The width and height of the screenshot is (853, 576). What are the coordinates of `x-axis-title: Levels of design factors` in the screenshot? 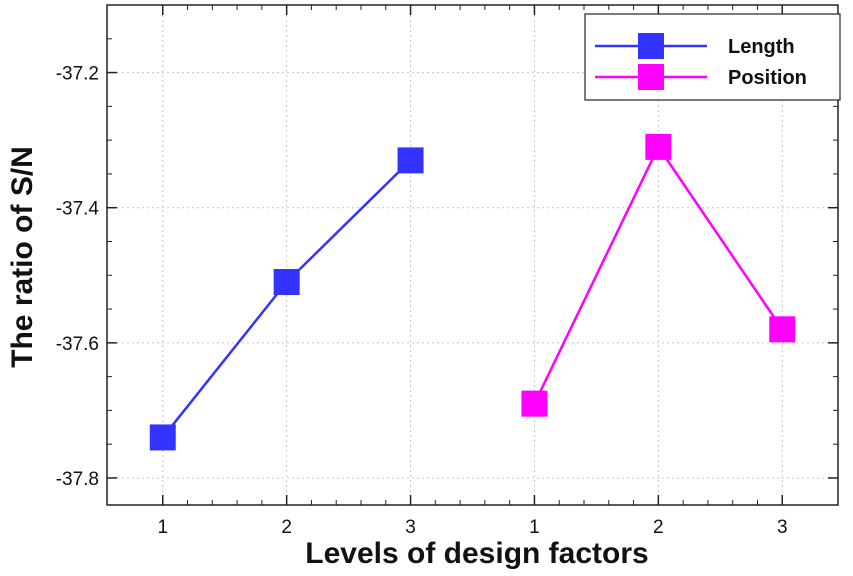 It's located at (476, 553).